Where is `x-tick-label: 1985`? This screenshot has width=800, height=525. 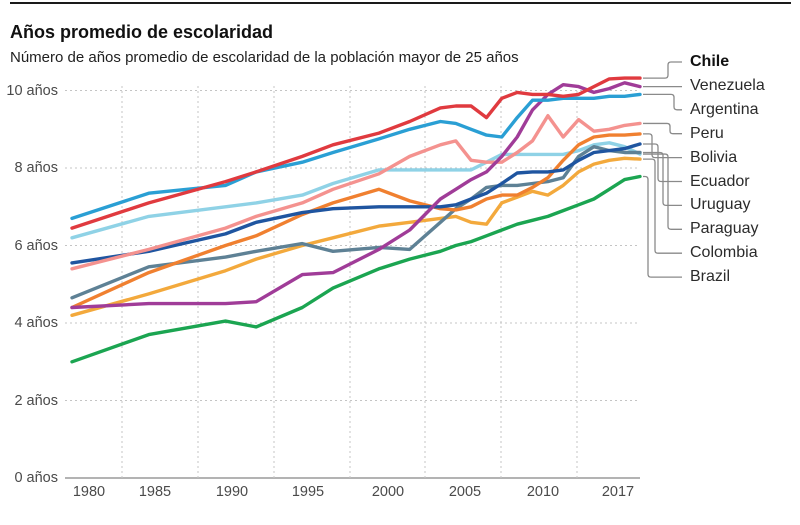
x-tick-label: 1985 is located at coordinates (155, 492).